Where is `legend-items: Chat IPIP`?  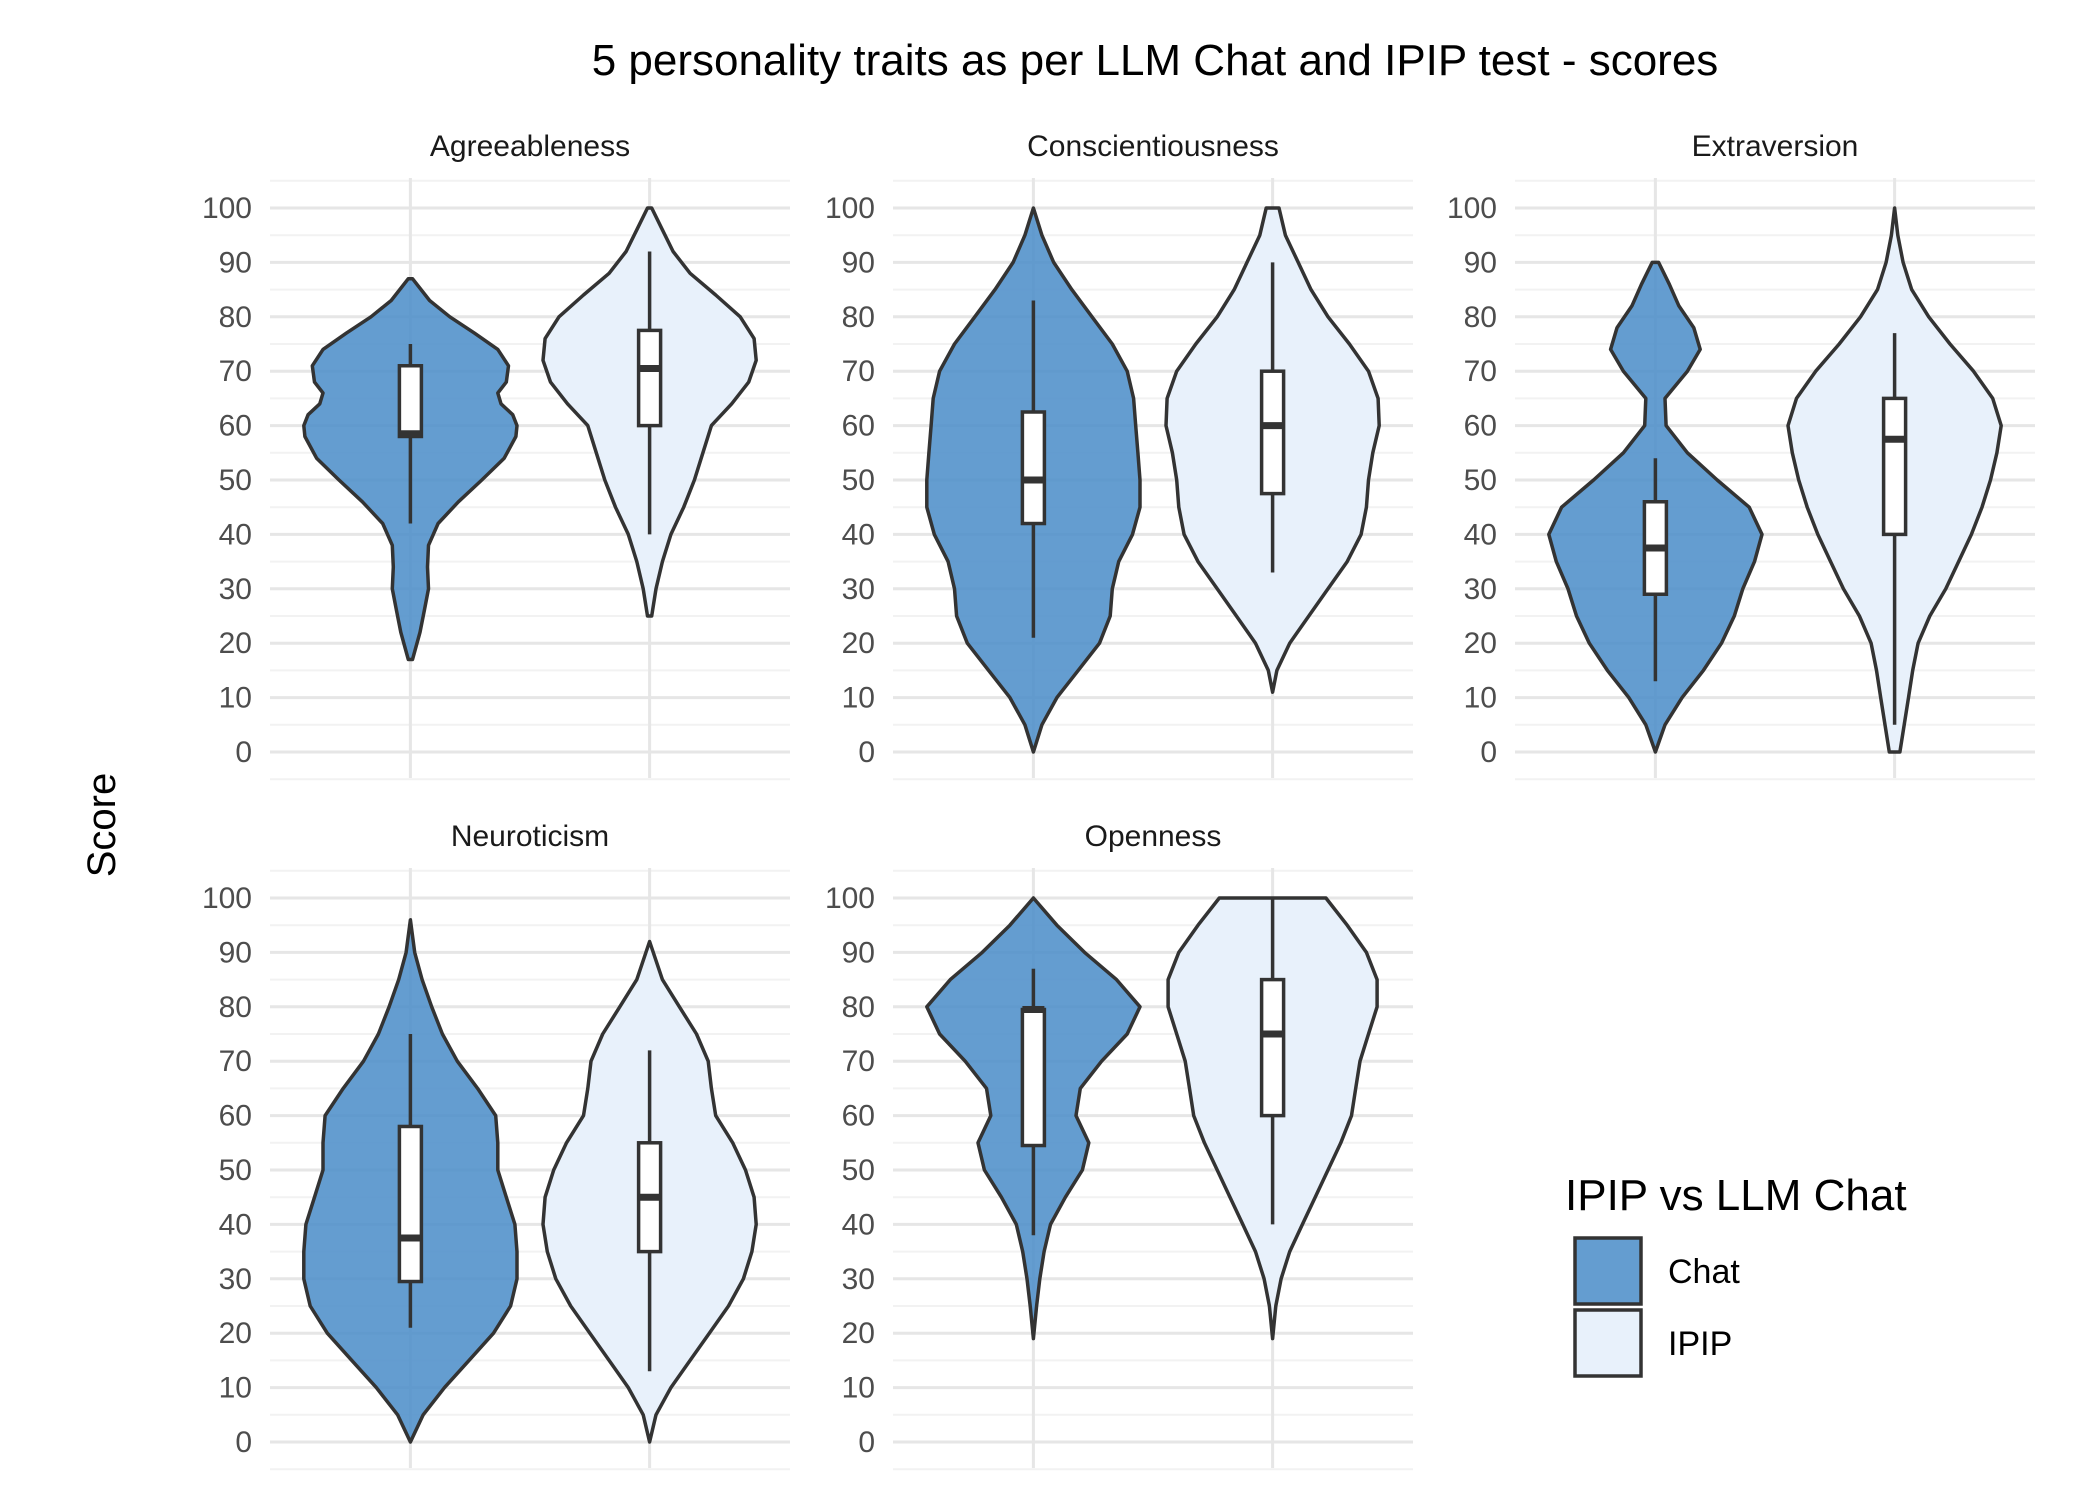
legend-items: Chat IPIP is located at coordinates (1656, 1307).